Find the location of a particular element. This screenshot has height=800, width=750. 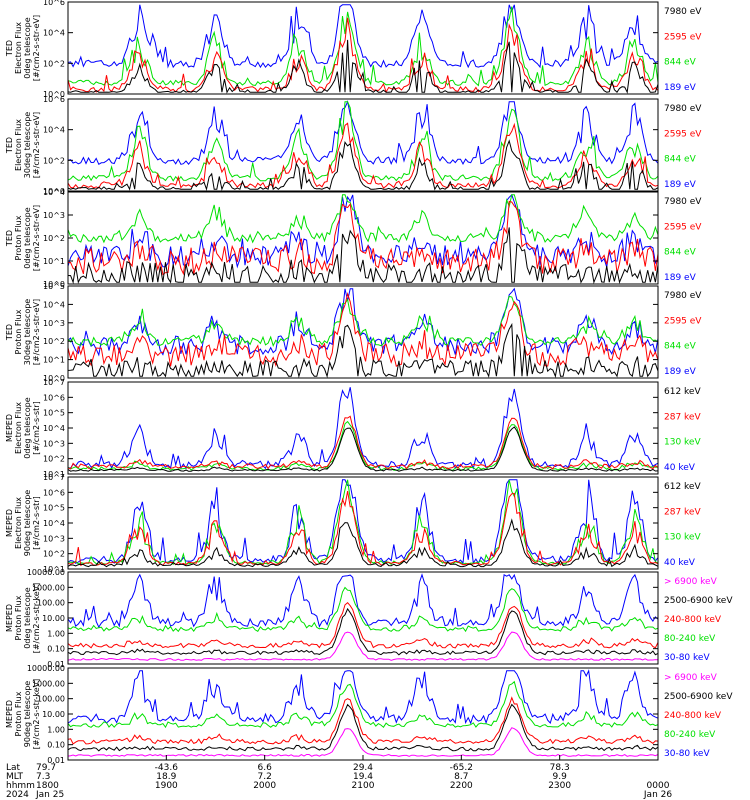

panel-3-ytick-label: 10^4 is located at coordinates (54, 192).